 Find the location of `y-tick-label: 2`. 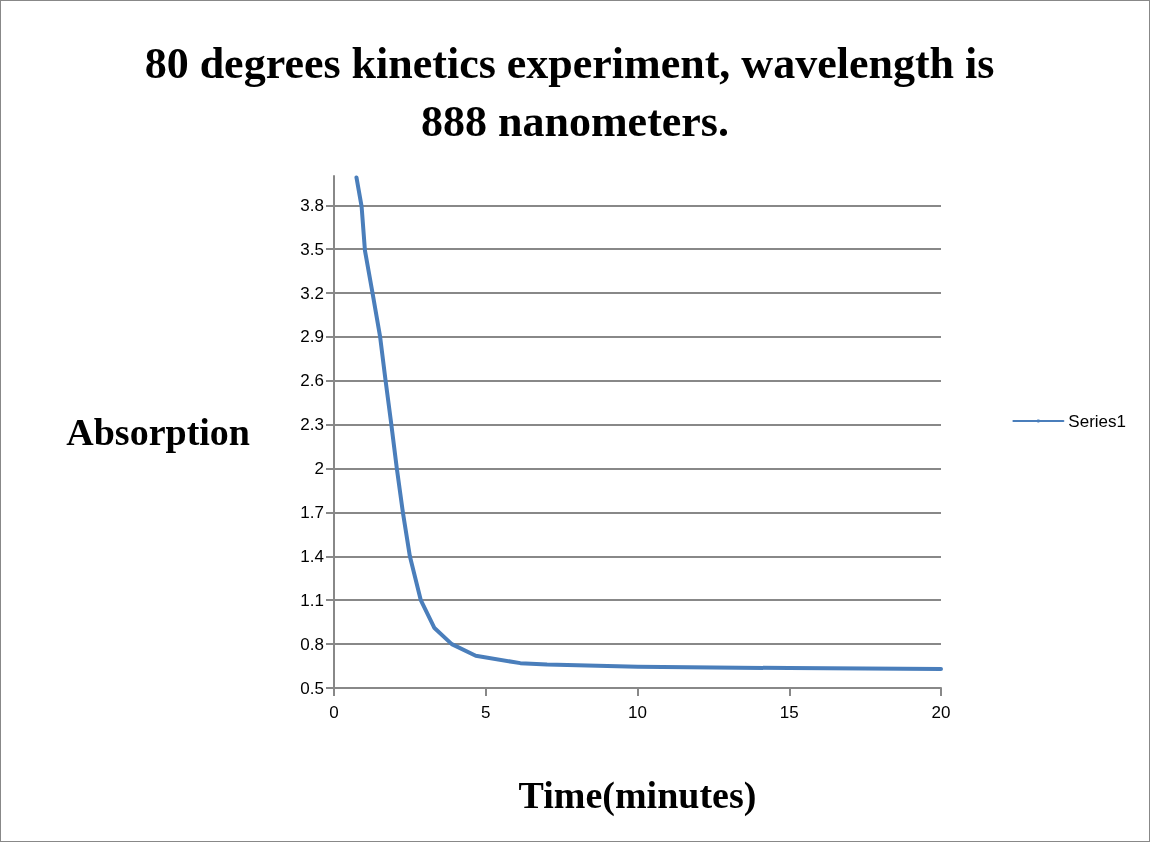

y-tick-label: 2 is located at coordinates (319, 469).